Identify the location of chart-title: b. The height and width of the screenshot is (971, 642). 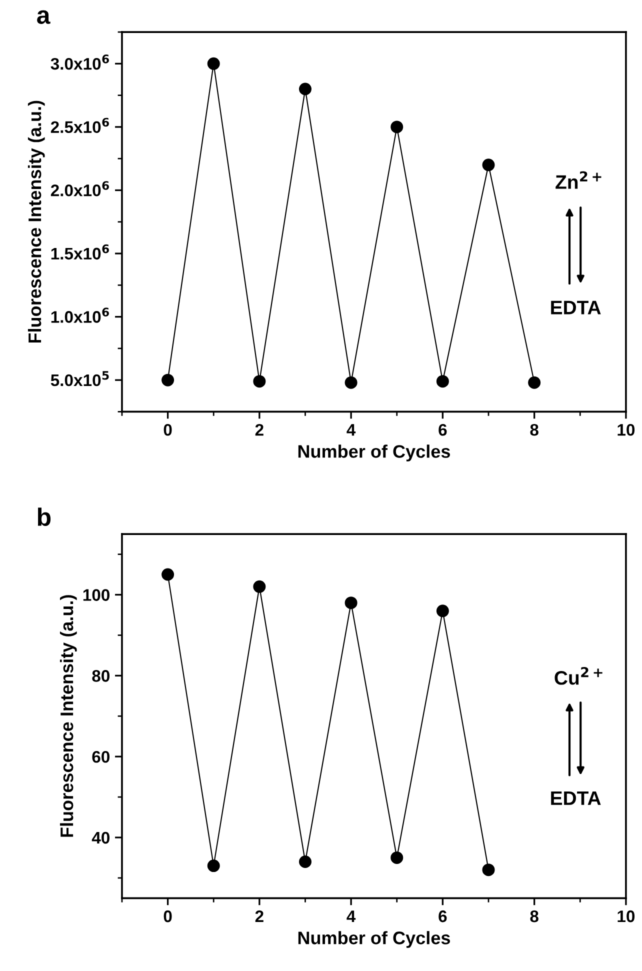
(44, 517).